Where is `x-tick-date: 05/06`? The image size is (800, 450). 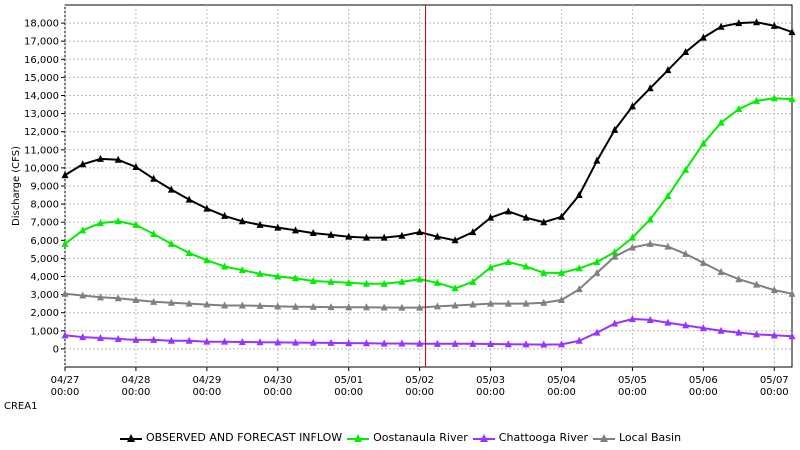 x-tick-date: 05/06 is located at coordinates (703, 380).